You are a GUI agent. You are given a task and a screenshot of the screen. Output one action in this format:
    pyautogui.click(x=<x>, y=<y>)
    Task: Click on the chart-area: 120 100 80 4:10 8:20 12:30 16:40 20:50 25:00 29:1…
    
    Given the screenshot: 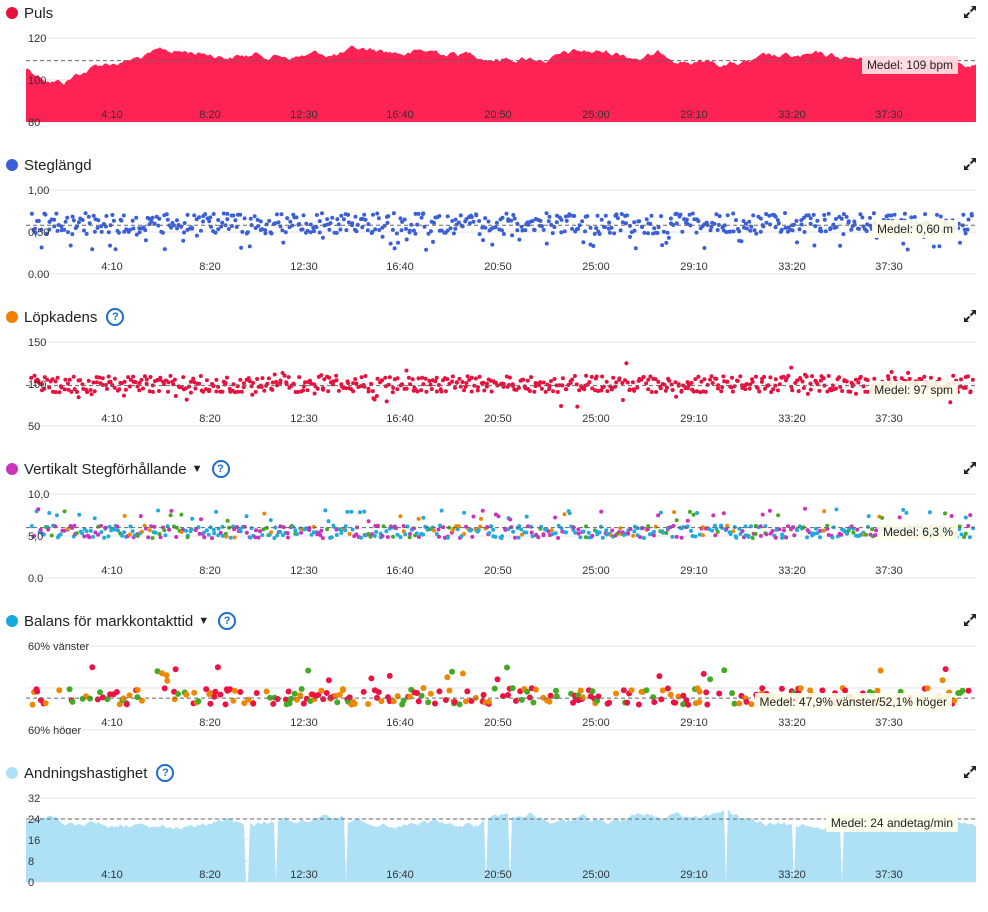 What is the action you would take?
    pyautogui.click(x=494, y=76)
    